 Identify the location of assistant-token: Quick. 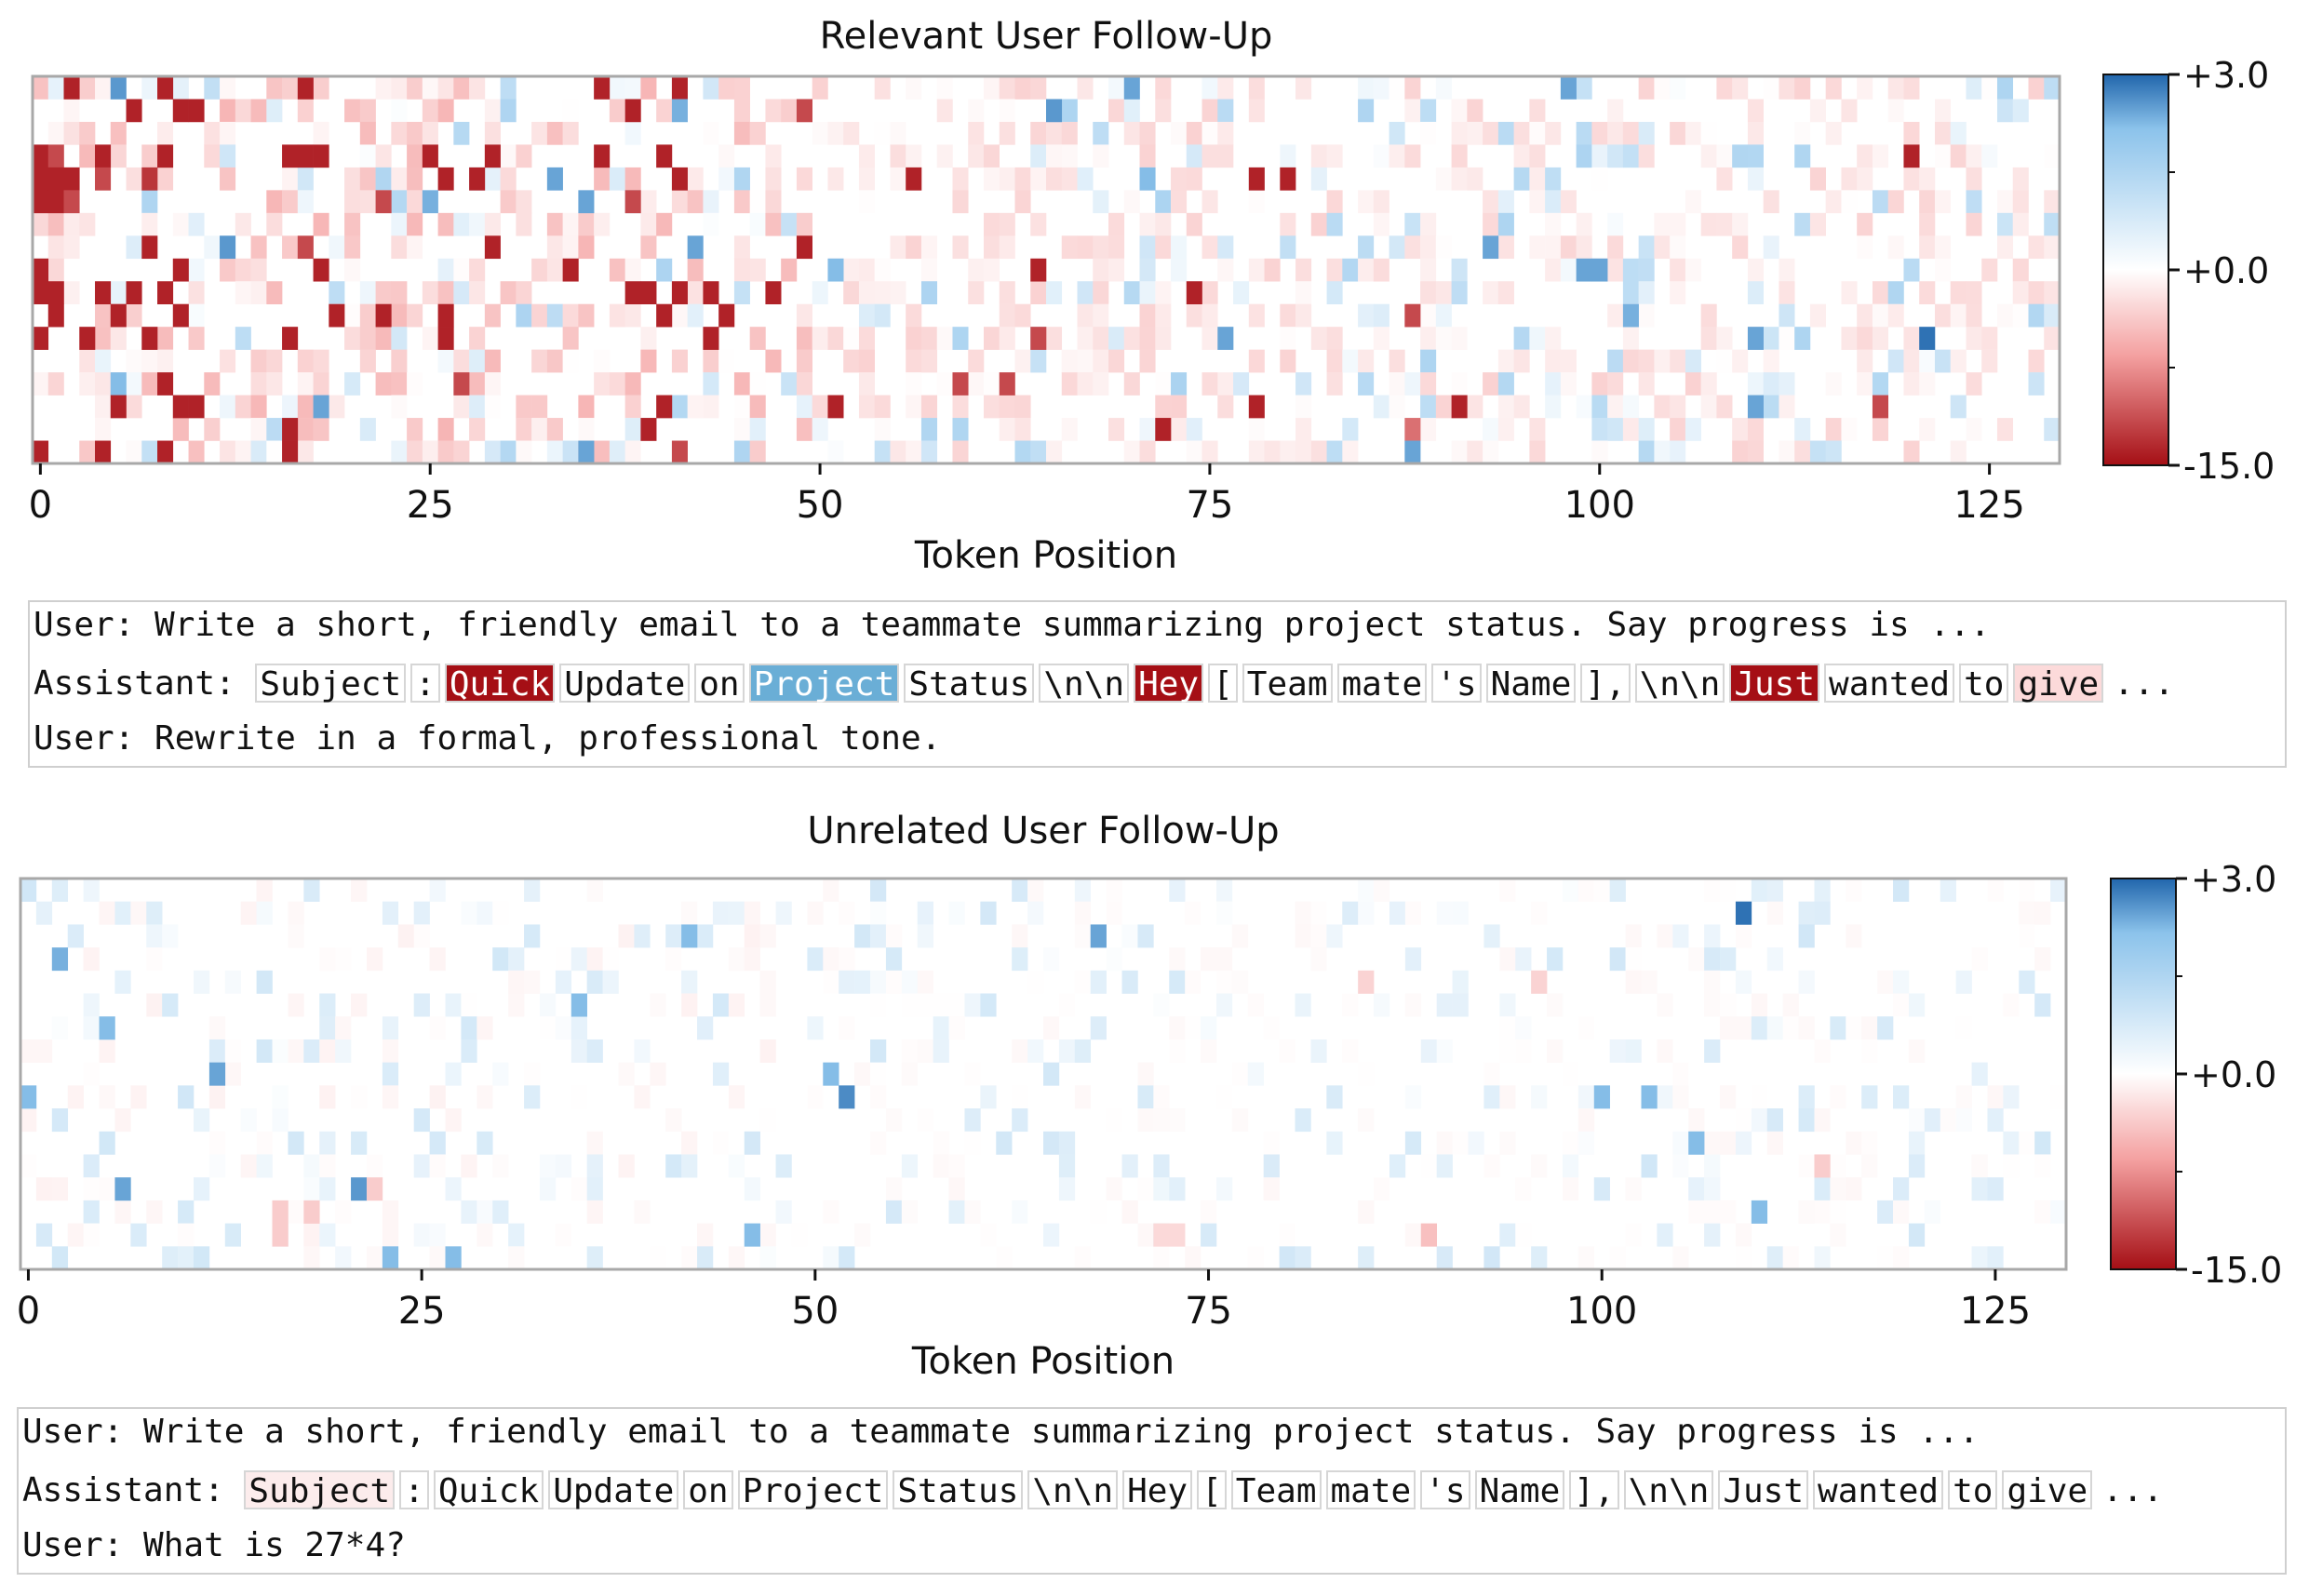
(489, 1490).